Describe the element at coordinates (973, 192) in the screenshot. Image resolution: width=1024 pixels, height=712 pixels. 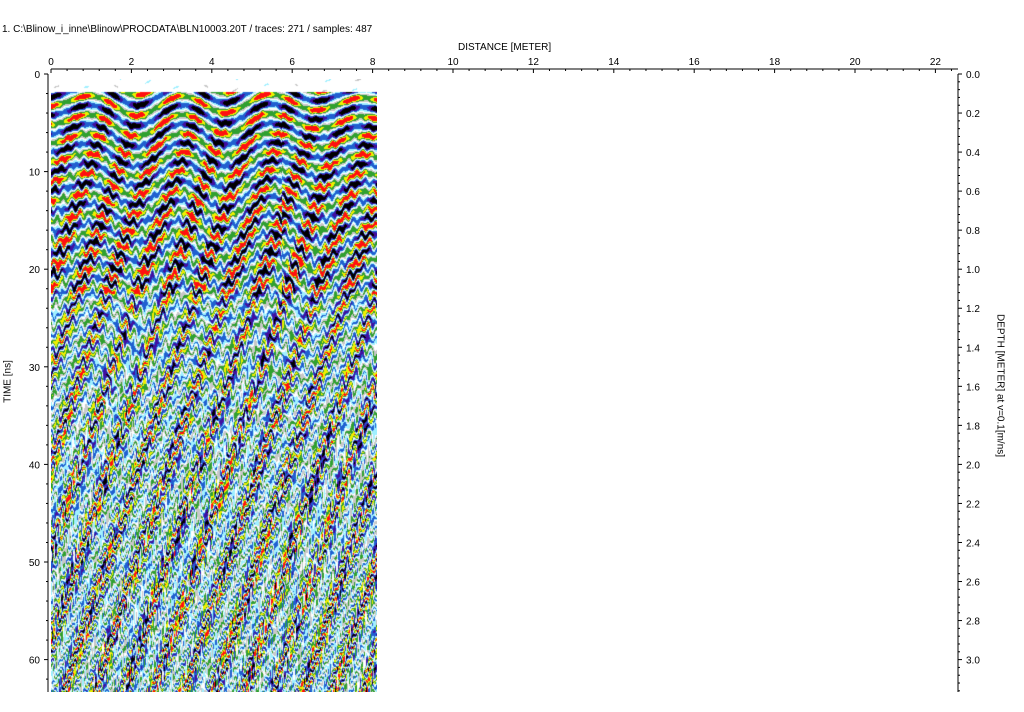
I see `depth-tick-label: 0.6` at that location.